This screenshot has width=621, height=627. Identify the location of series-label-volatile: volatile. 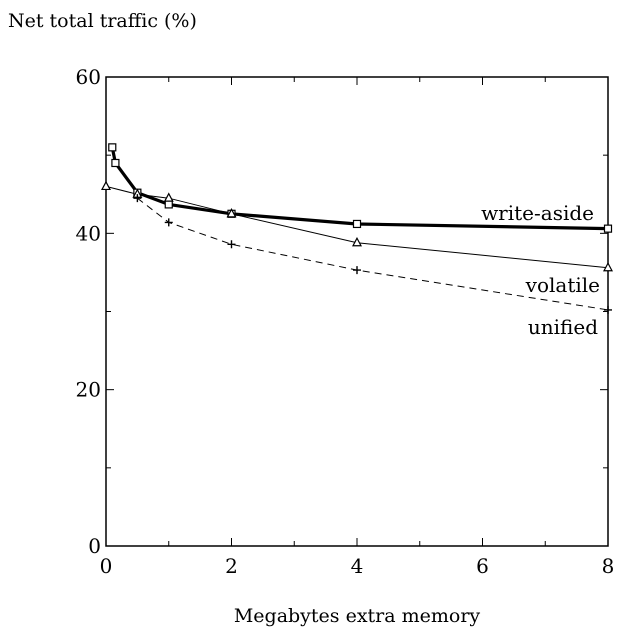
(562, 285).